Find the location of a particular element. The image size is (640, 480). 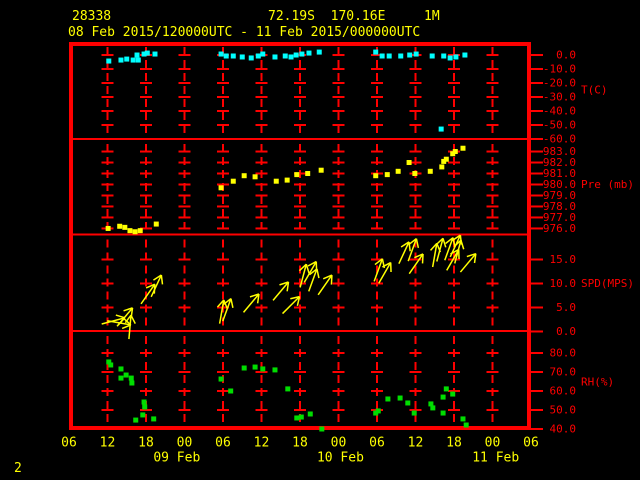

y-tick-label: -40.0 is located at coordinates (559, 111).